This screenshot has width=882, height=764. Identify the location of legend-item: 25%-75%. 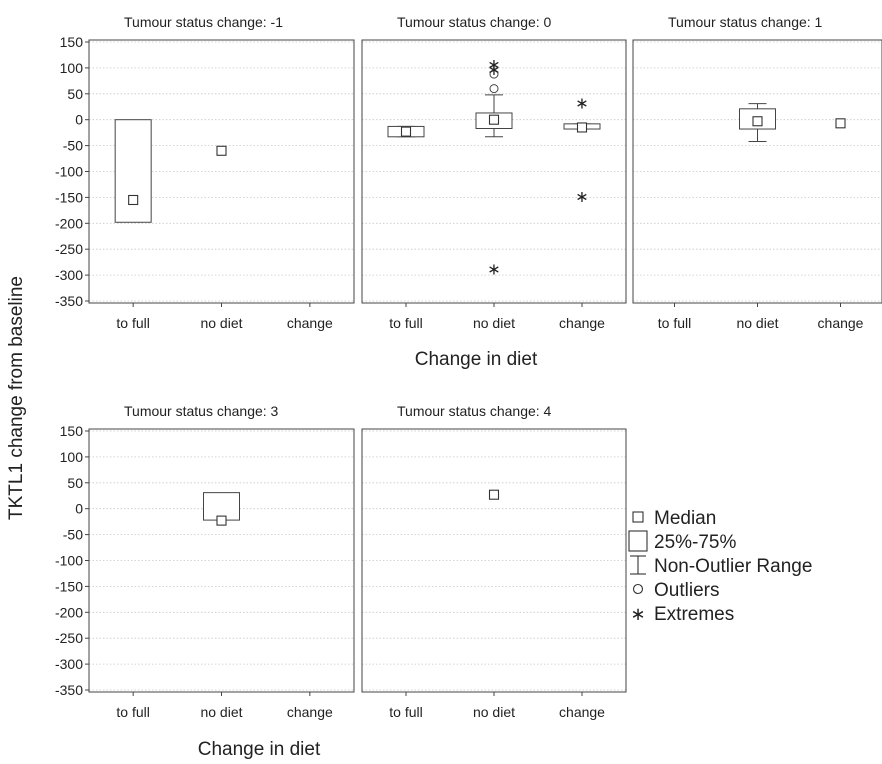
(682, 541).